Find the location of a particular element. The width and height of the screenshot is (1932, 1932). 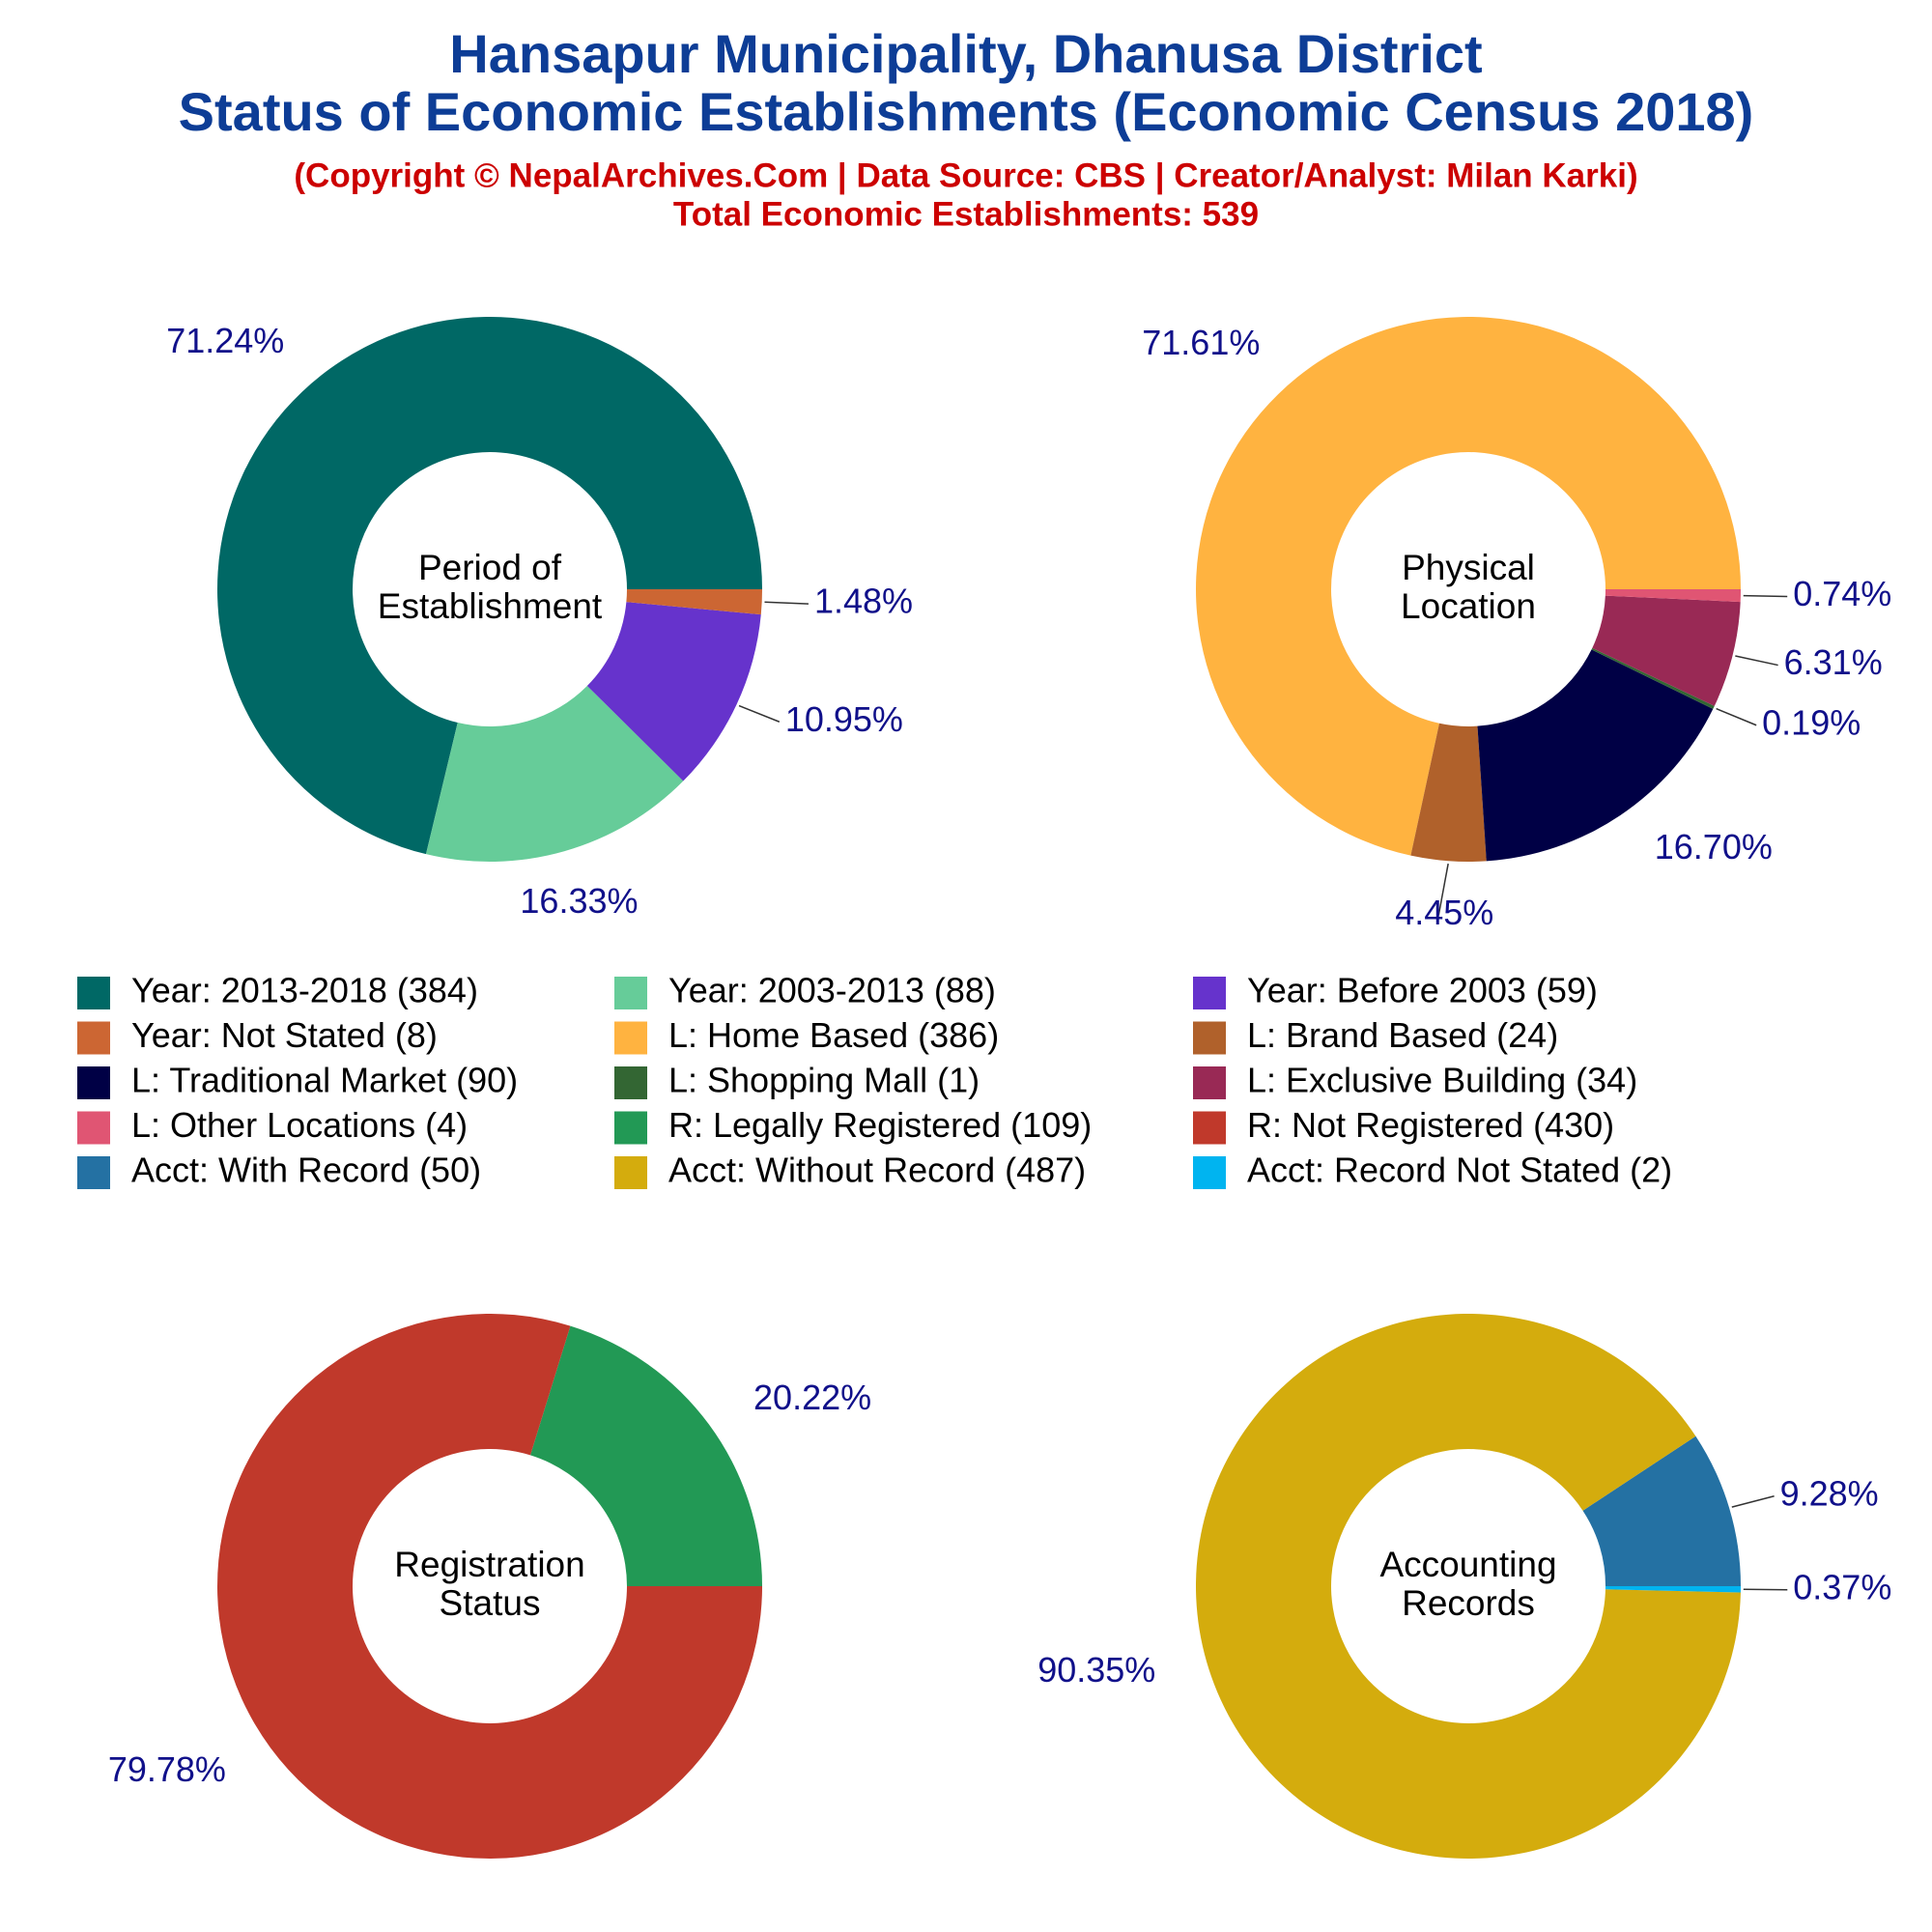

legend-label: Year: 2003-2013 (88) is located at coordinates (832, 990).